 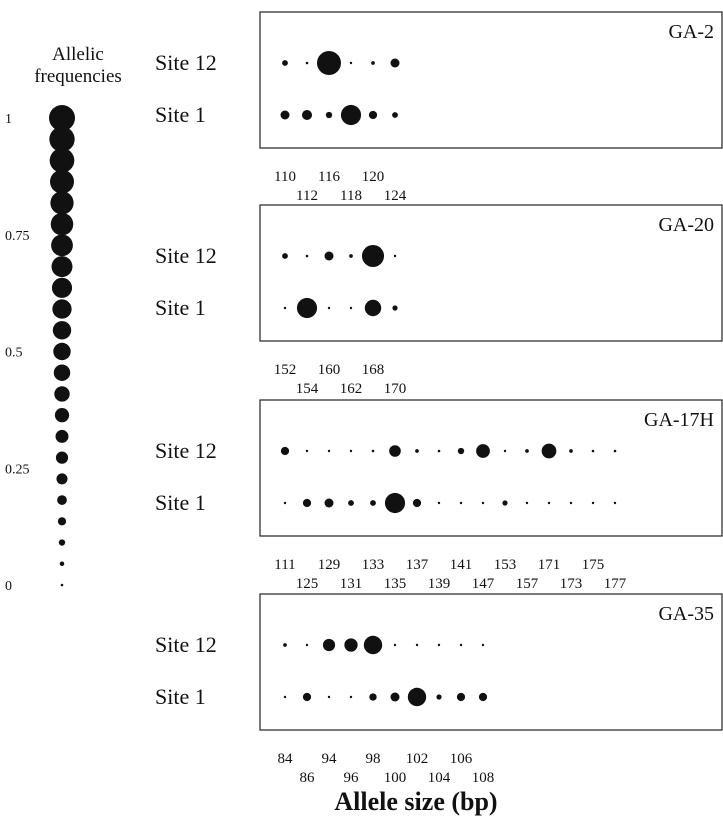 What do you see at coordinates (329, 370) in the screenshot?
I see `x-tick-label: 160` at bounding box center [329, 370].